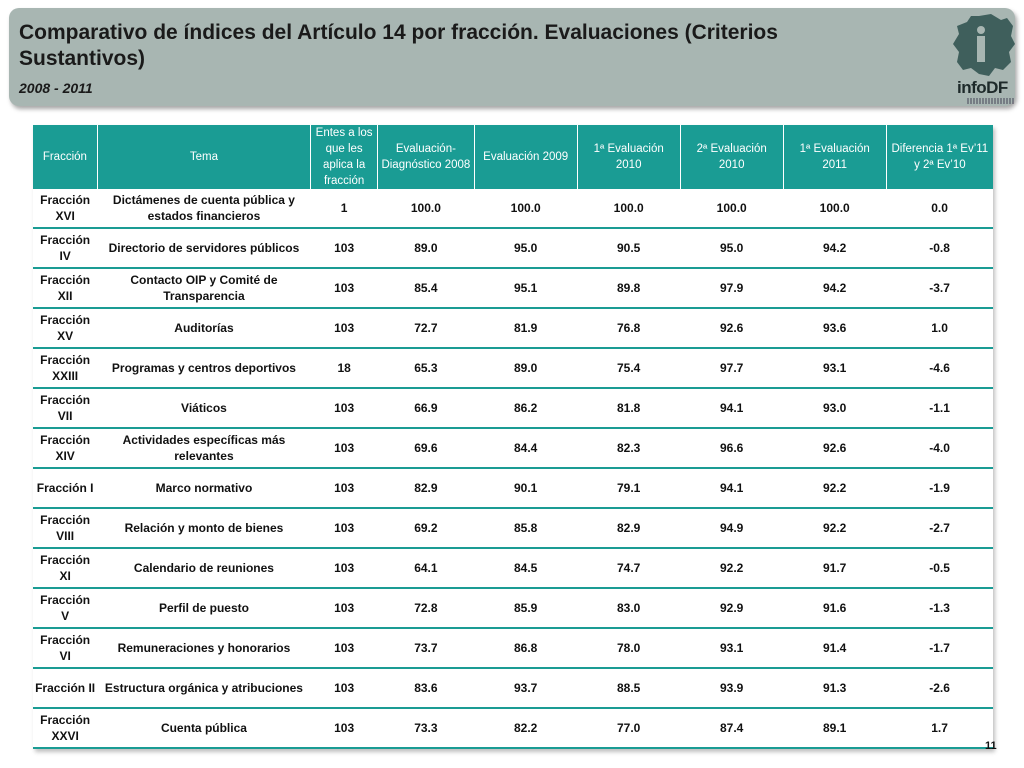 This screenshot has width=1024, height=768. I want to click on value-cell: 85.8, so click(526, 528).